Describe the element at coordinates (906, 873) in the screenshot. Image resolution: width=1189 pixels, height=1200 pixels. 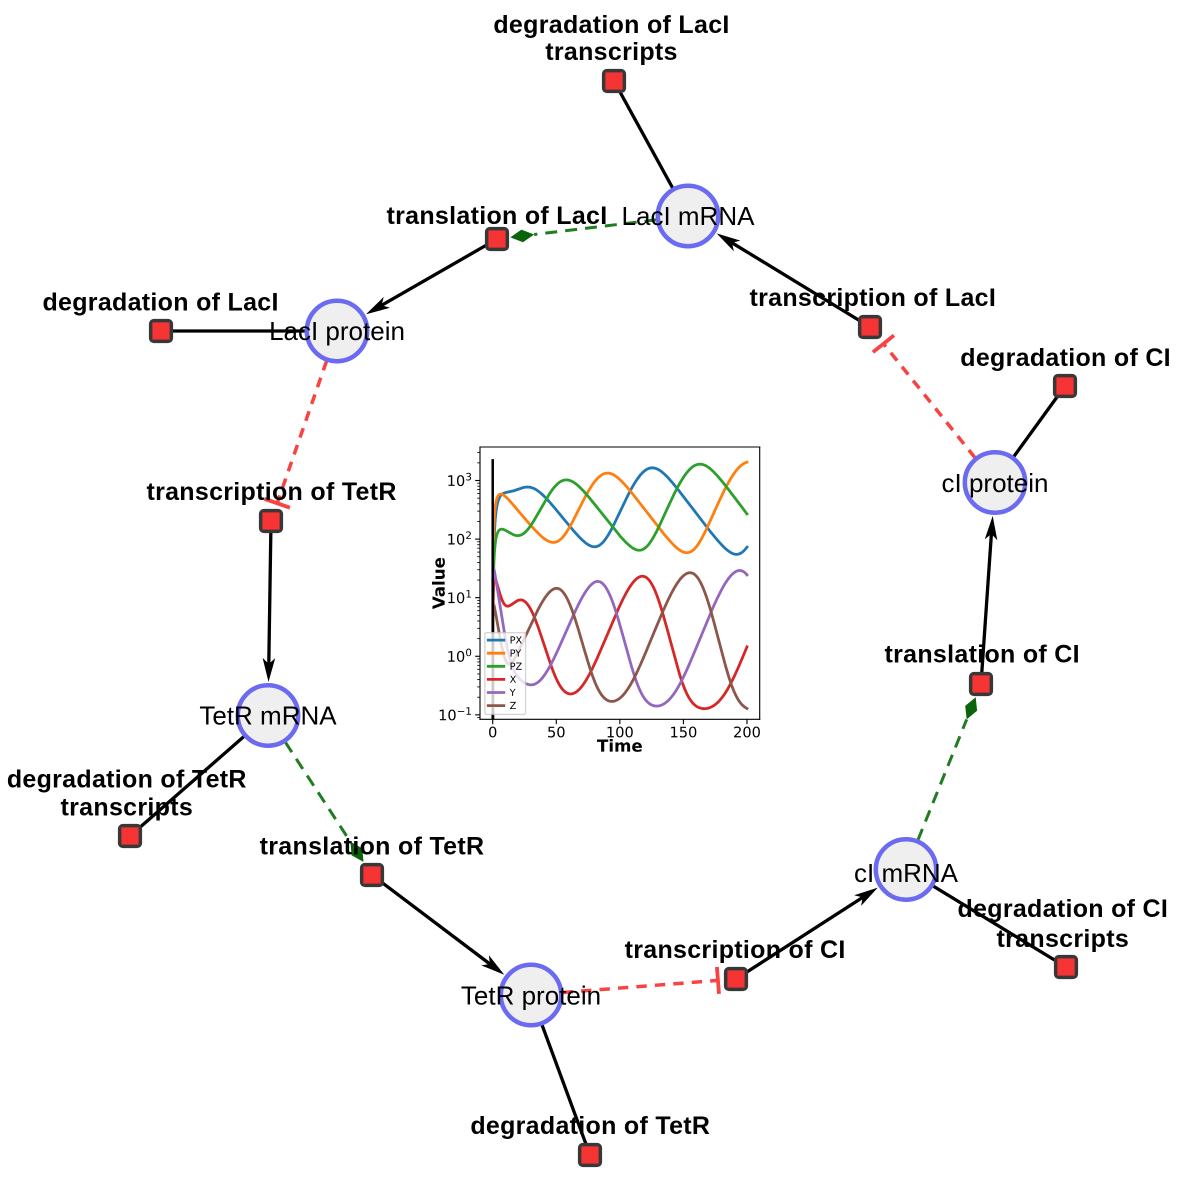
I see `svg-text: cI mRNA` at that location.